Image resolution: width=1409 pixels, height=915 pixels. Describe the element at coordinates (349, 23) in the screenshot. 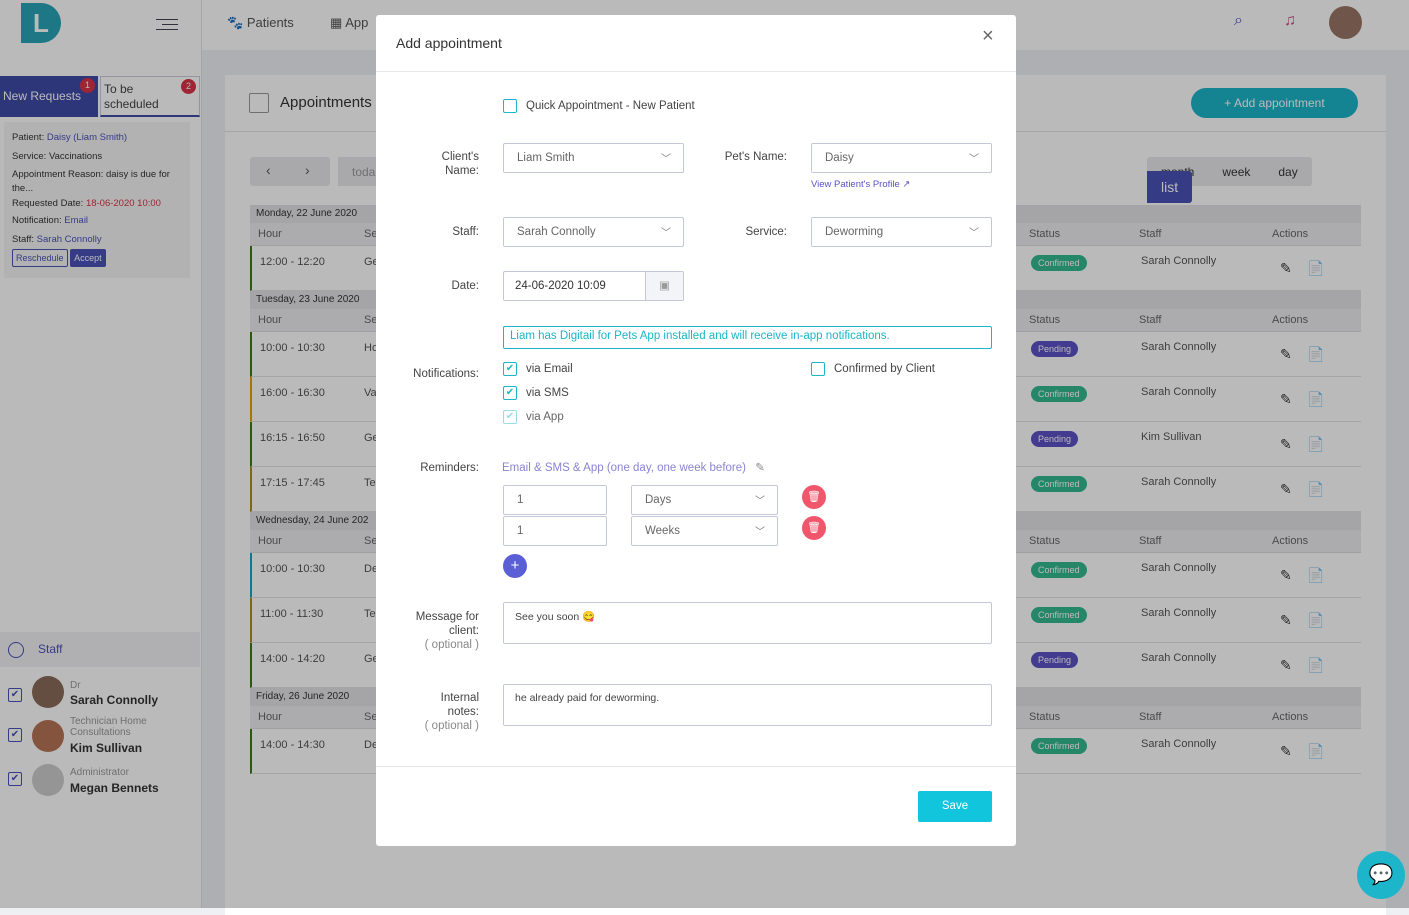

I see `nav-appointments: ▦ App` at that location.